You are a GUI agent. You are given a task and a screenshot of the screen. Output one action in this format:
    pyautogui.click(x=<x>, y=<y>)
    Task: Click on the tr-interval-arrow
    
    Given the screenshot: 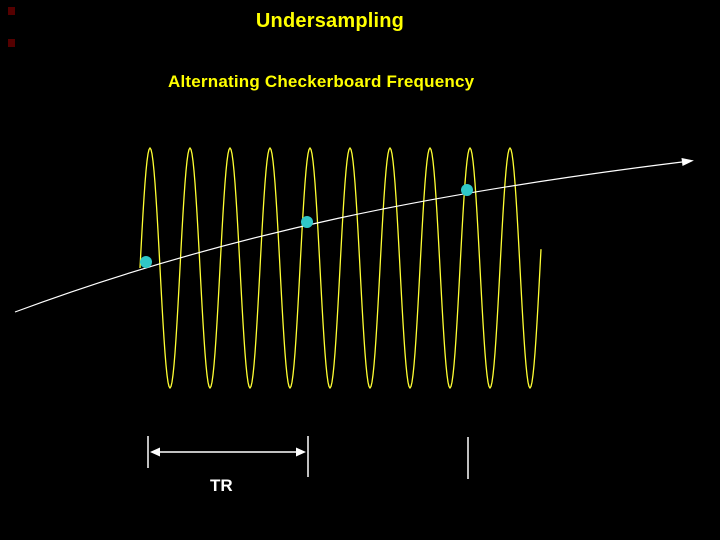 What is the action you would take?
    pyautogui.click(x=228, y=452)
    